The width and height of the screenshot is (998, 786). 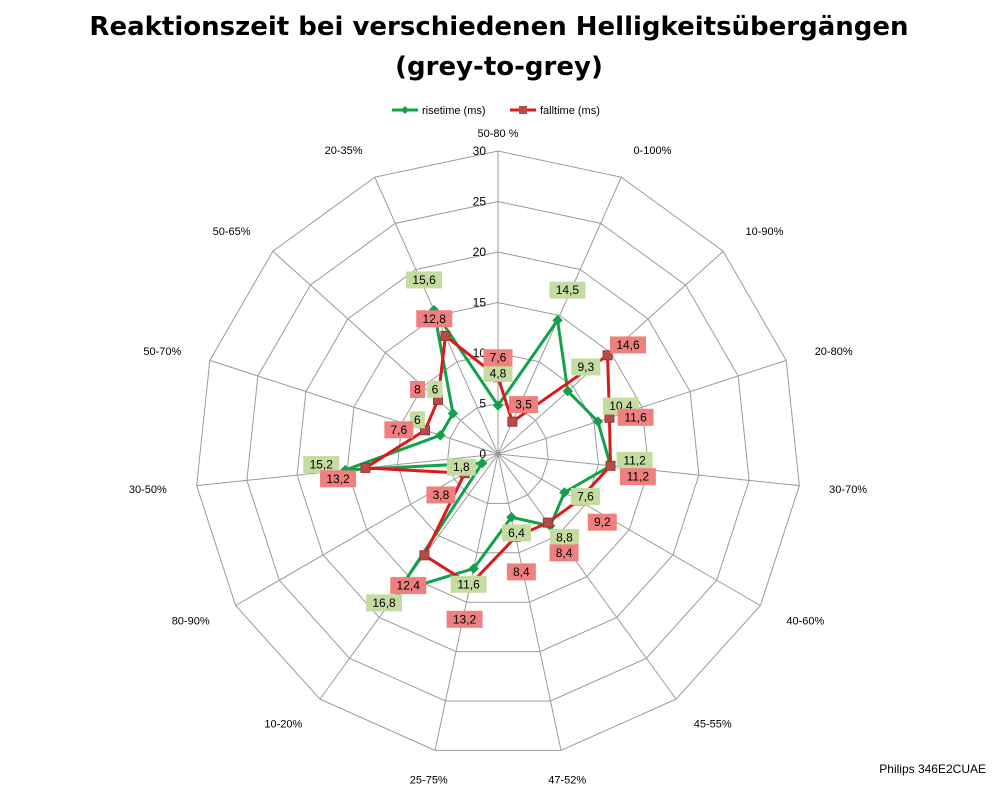 I want to click on falltime-label: 12,4, so click(x=408, y=586).